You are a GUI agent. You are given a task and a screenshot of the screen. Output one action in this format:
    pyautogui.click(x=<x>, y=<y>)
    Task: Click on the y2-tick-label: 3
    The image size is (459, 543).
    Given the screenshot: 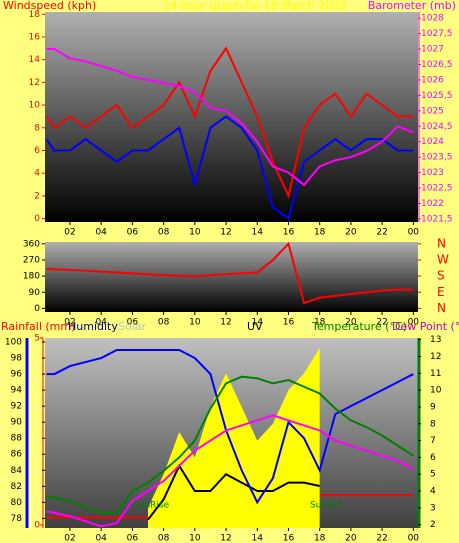 What is the action you would take?
    pyautogui.click(x=433, y=508)
    